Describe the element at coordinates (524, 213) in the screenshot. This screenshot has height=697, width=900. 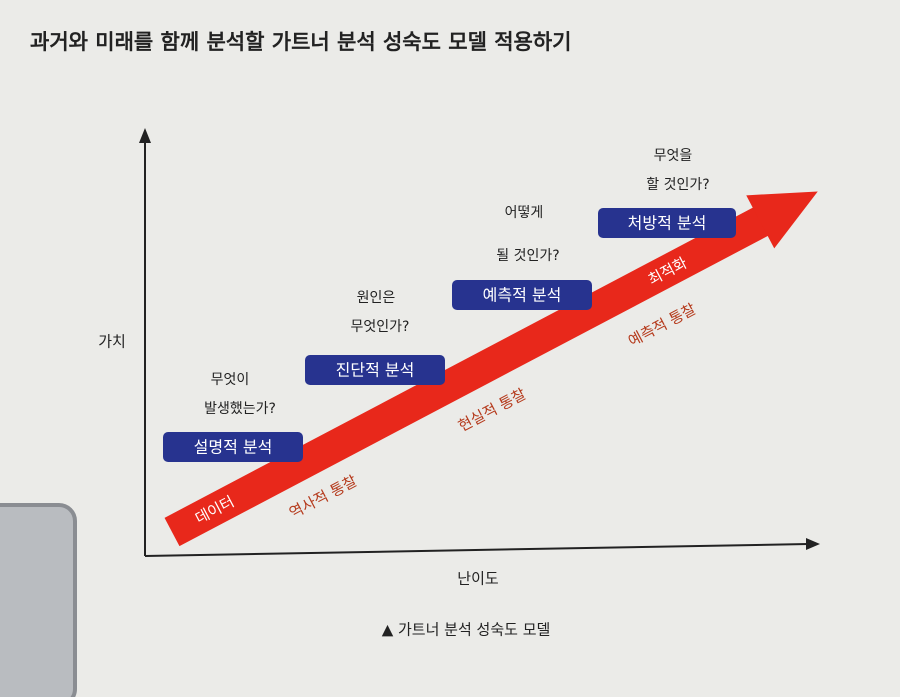
I see `stage-question: 어떻게` at that location.